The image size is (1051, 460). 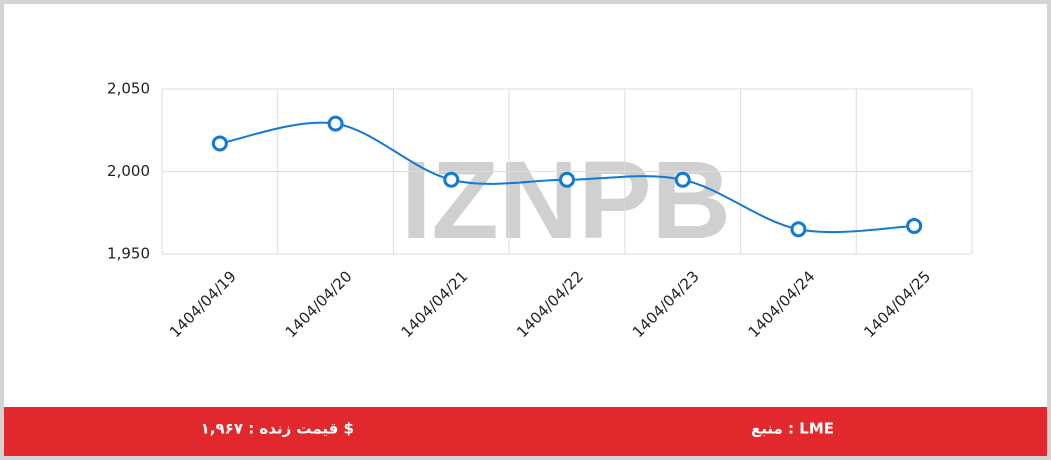 I want to click on x-tick-label: 1404/04/21, so click(x=434, y=304).